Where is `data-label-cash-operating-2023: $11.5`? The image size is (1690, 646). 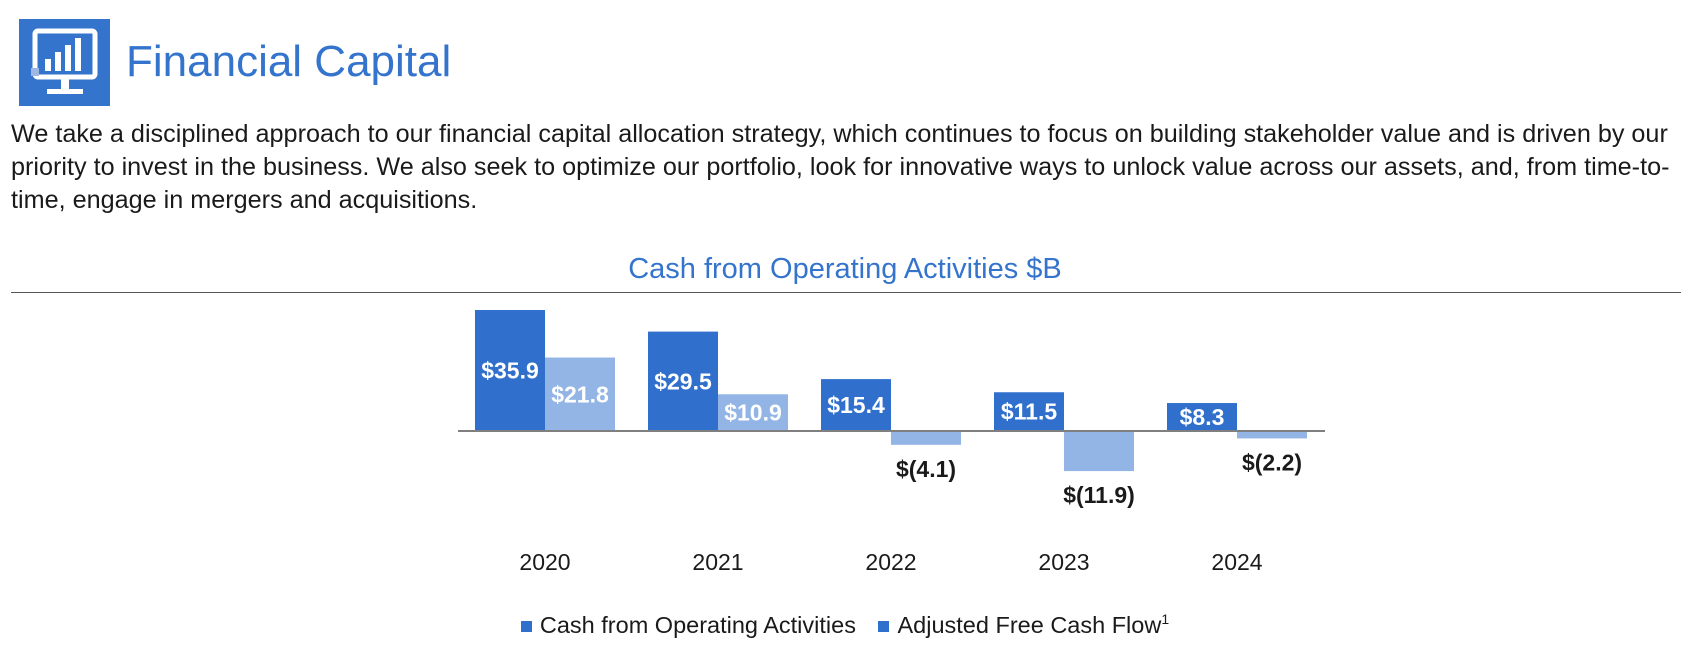
data-label-cash-operating-2023: $11.5 is located at coordinates (1029, 412).